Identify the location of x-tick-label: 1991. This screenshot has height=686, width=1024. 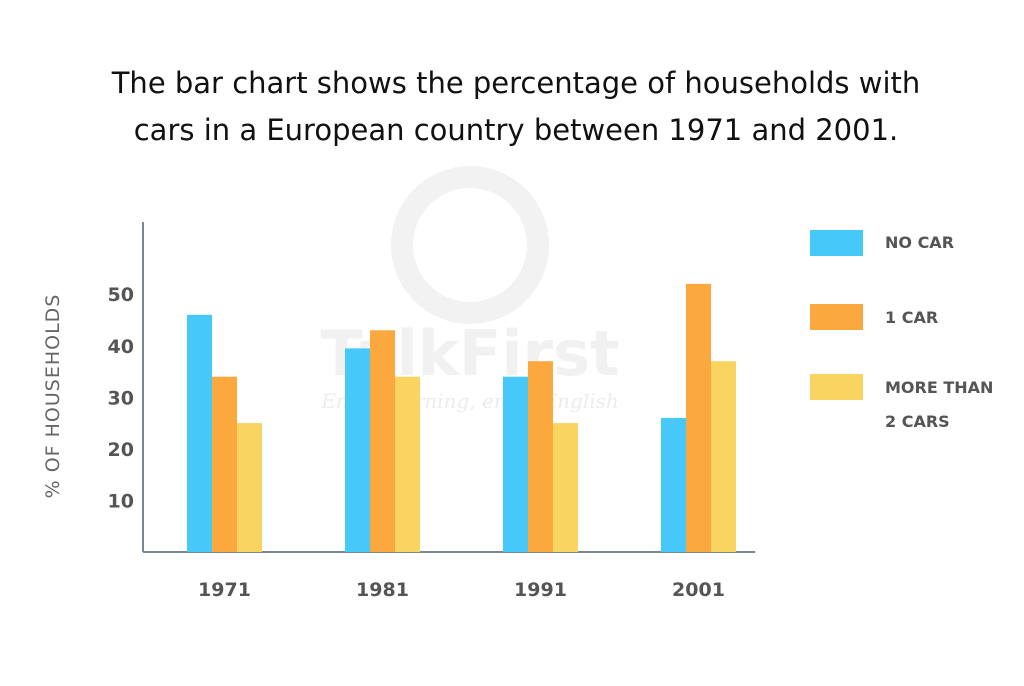
(540, 590).